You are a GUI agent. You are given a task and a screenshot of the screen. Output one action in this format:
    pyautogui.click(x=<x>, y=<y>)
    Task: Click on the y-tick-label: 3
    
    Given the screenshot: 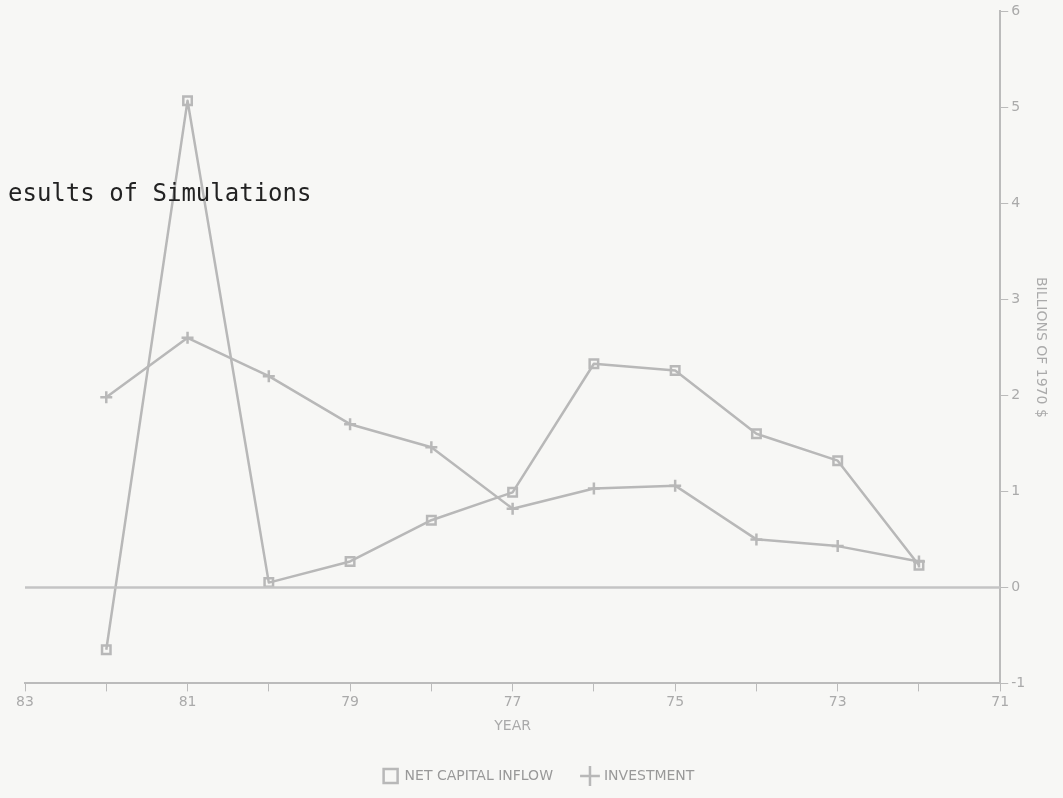 What is the action you would take?
    pyautogui.click(x=1016, y=298)
    